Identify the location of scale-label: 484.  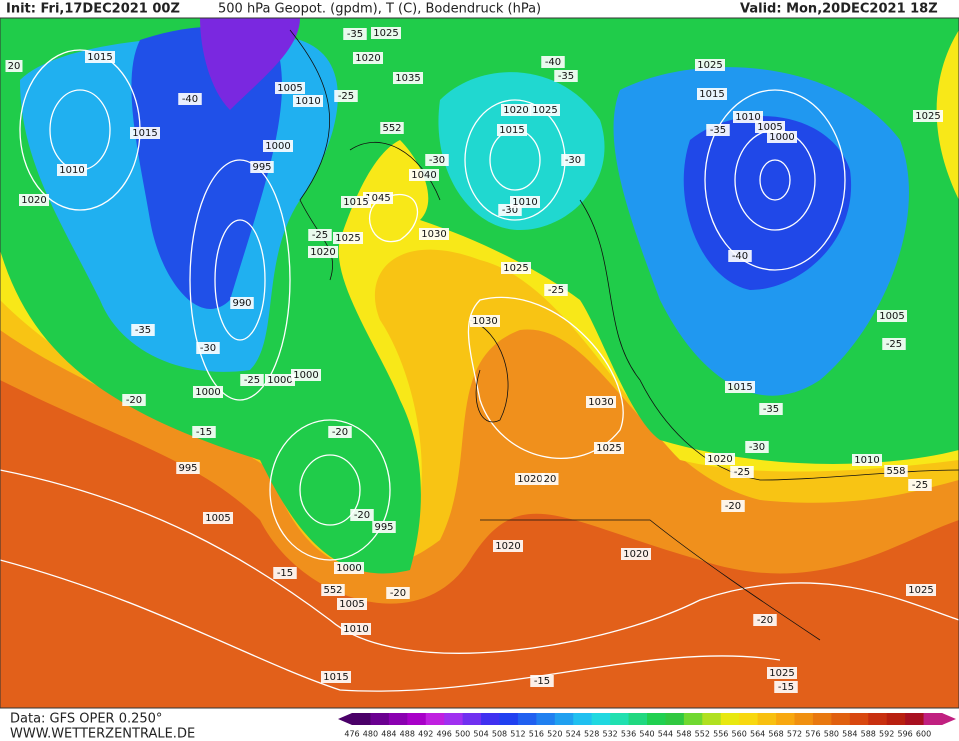
(388, 734).